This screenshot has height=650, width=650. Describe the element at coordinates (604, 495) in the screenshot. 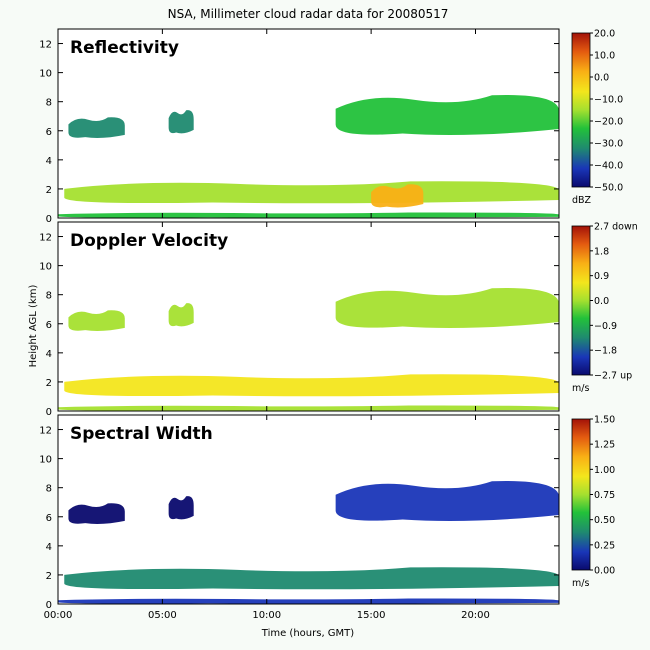

I see `colorbar-tick-label: 0.75` at that location.